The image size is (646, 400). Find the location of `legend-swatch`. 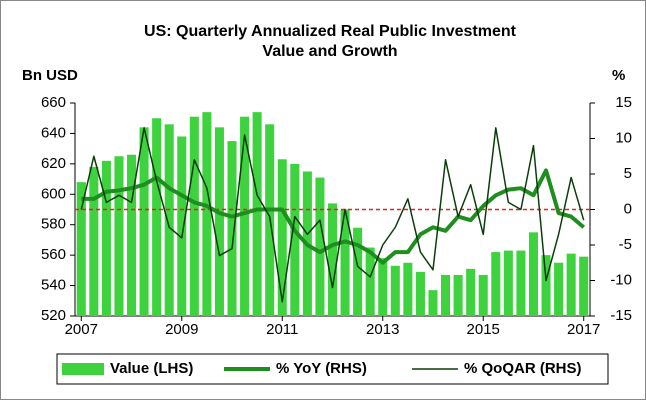

legend-swatch is located at coordinates (83, 369).